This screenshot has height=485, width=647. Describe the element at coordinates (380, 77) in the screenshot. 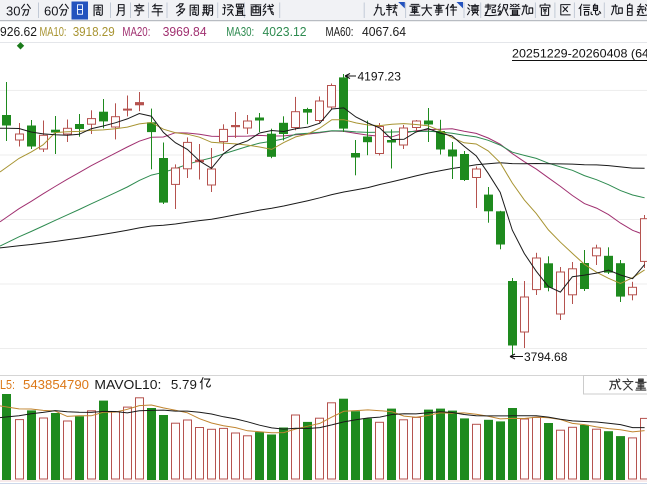

I see `svg-text: 4197.23` at that location.